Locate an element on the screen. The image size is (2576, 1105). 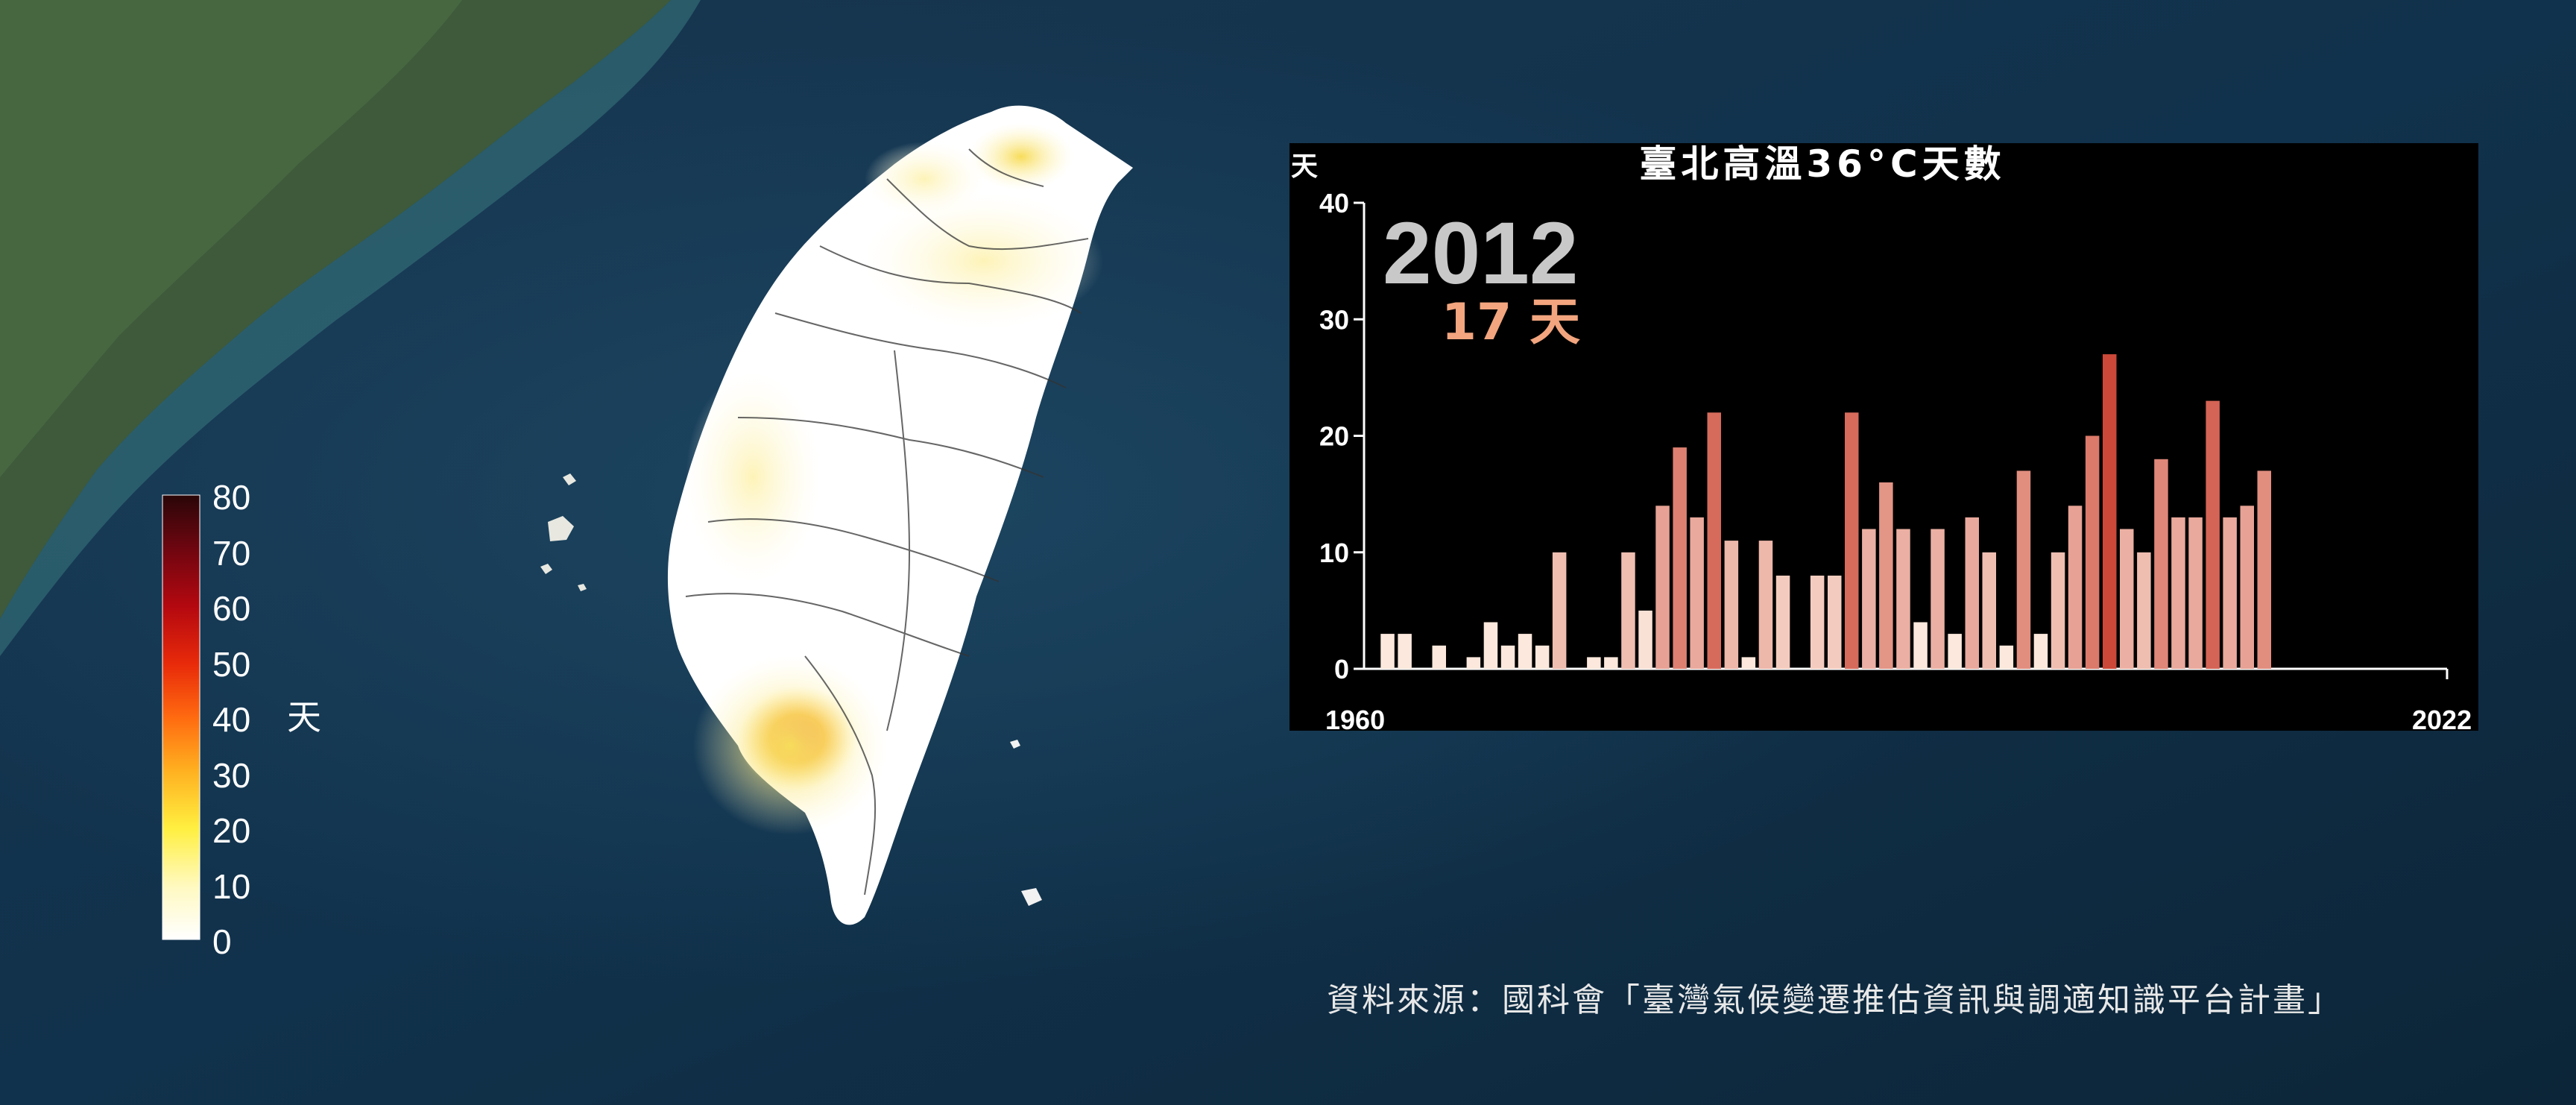
bar-1980 is located at coordinates (1731, 605).